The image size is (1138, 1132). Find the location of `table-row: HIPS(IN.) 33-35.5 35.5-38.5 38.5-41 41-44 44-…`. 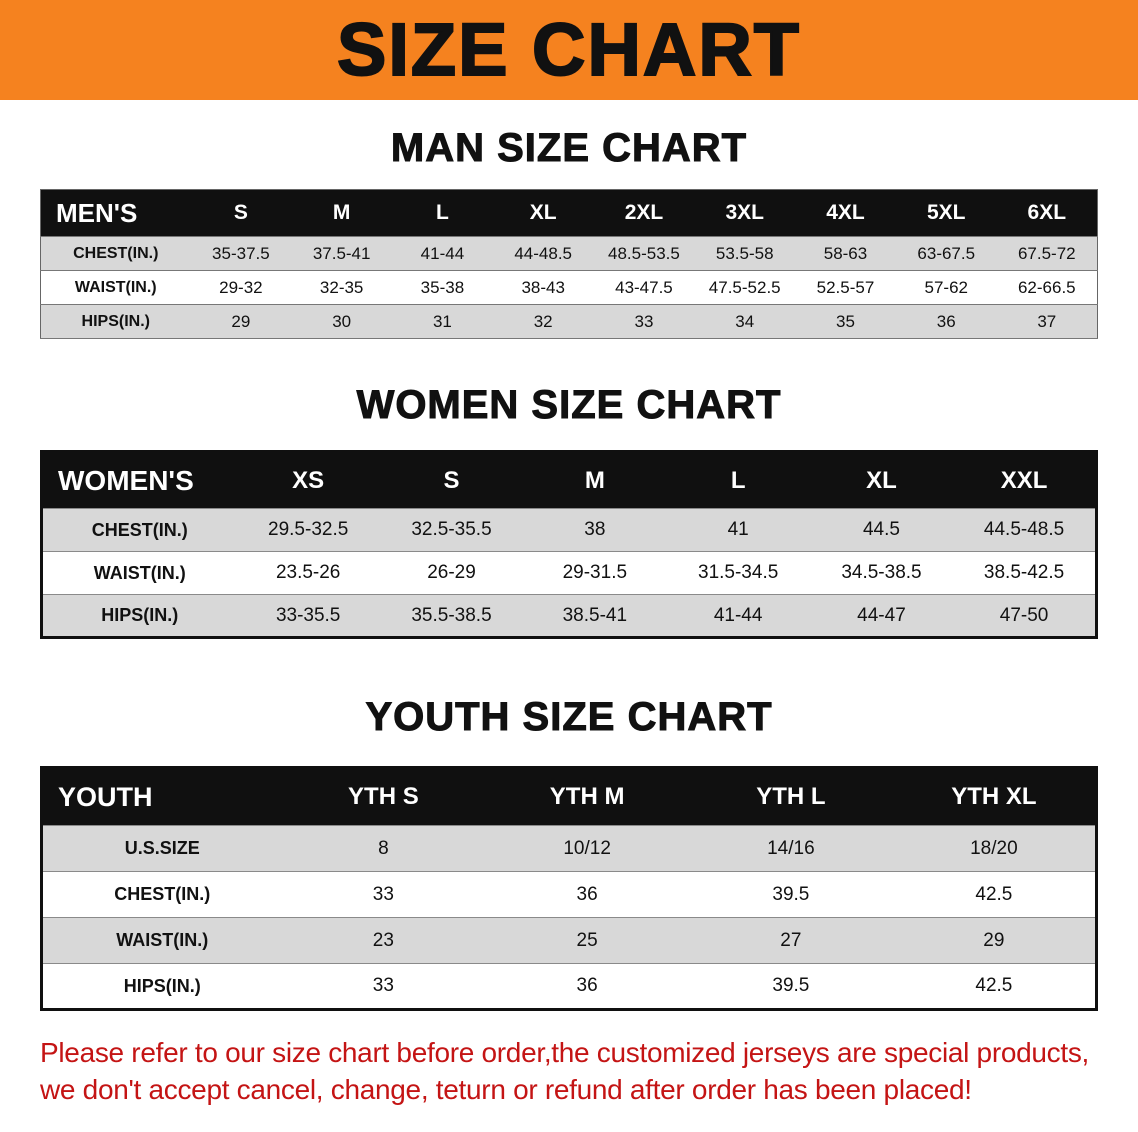

table-row: HIPS(IN.) 33-35.5 35.5-38.5 38.5-41 41-44 44-… is located at coordinates (569, 616).